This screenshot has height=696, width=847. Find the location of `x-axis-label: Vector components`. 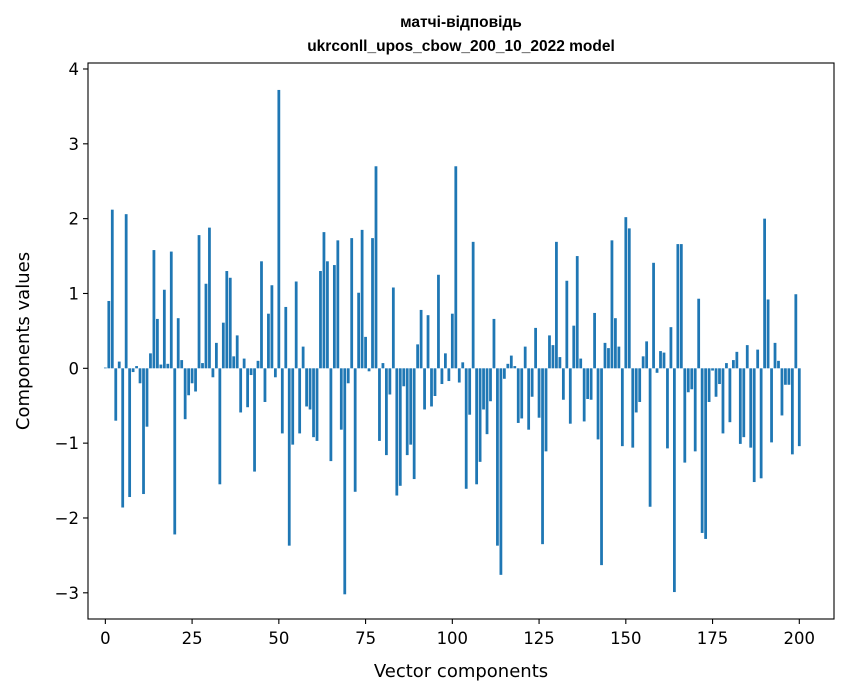

x-axis-label: Vector components is located at coordinates (461, 671).